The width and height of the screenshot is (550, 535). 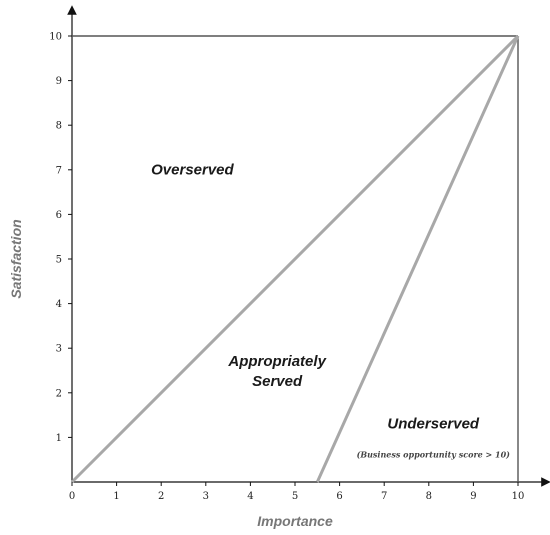 What do you see at coordinates (16, 258) in the screenshot?
I see `y-axis-title: Satisfaction` at bounding box center [16, 258].